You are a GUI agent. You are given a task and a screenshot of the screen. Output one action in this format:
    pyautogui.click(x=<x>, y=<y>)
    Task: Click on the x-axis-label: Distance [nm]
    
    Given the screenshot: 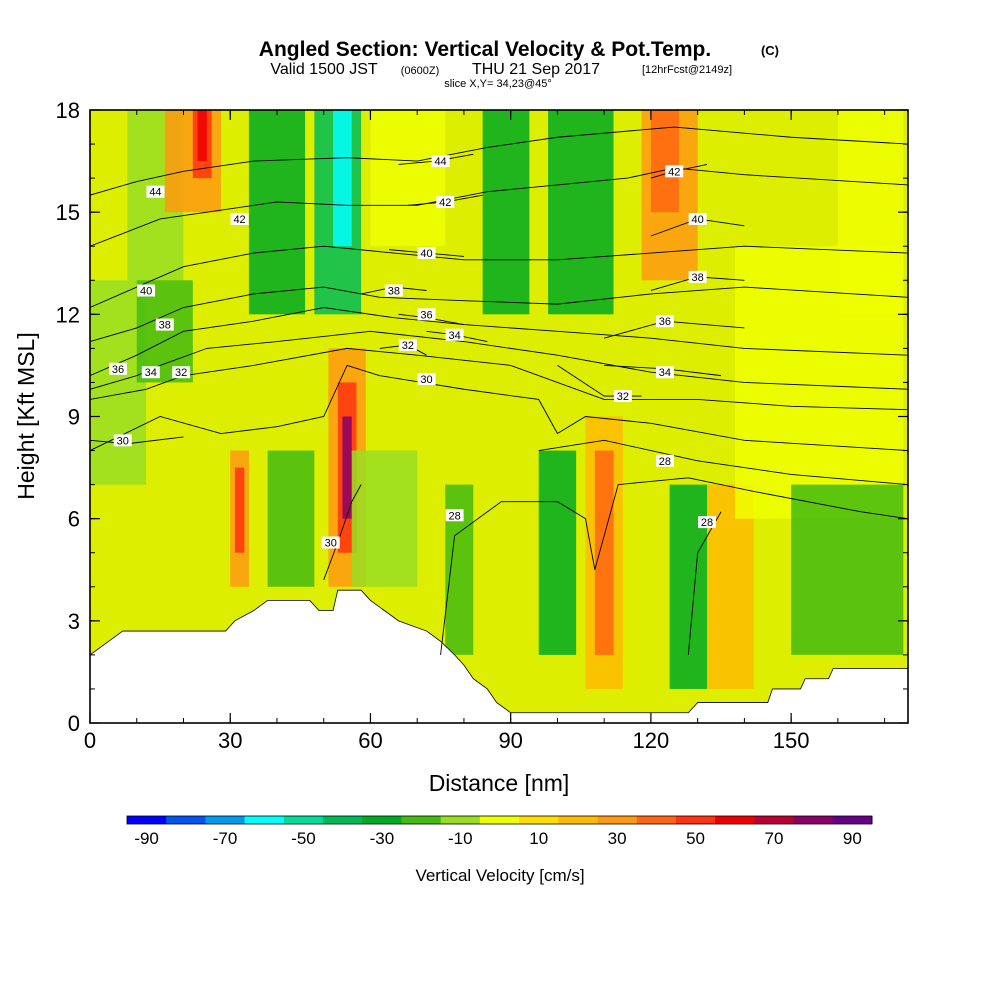 What is the action you would take?
    pyautogui.click(x=499, y=783)
    